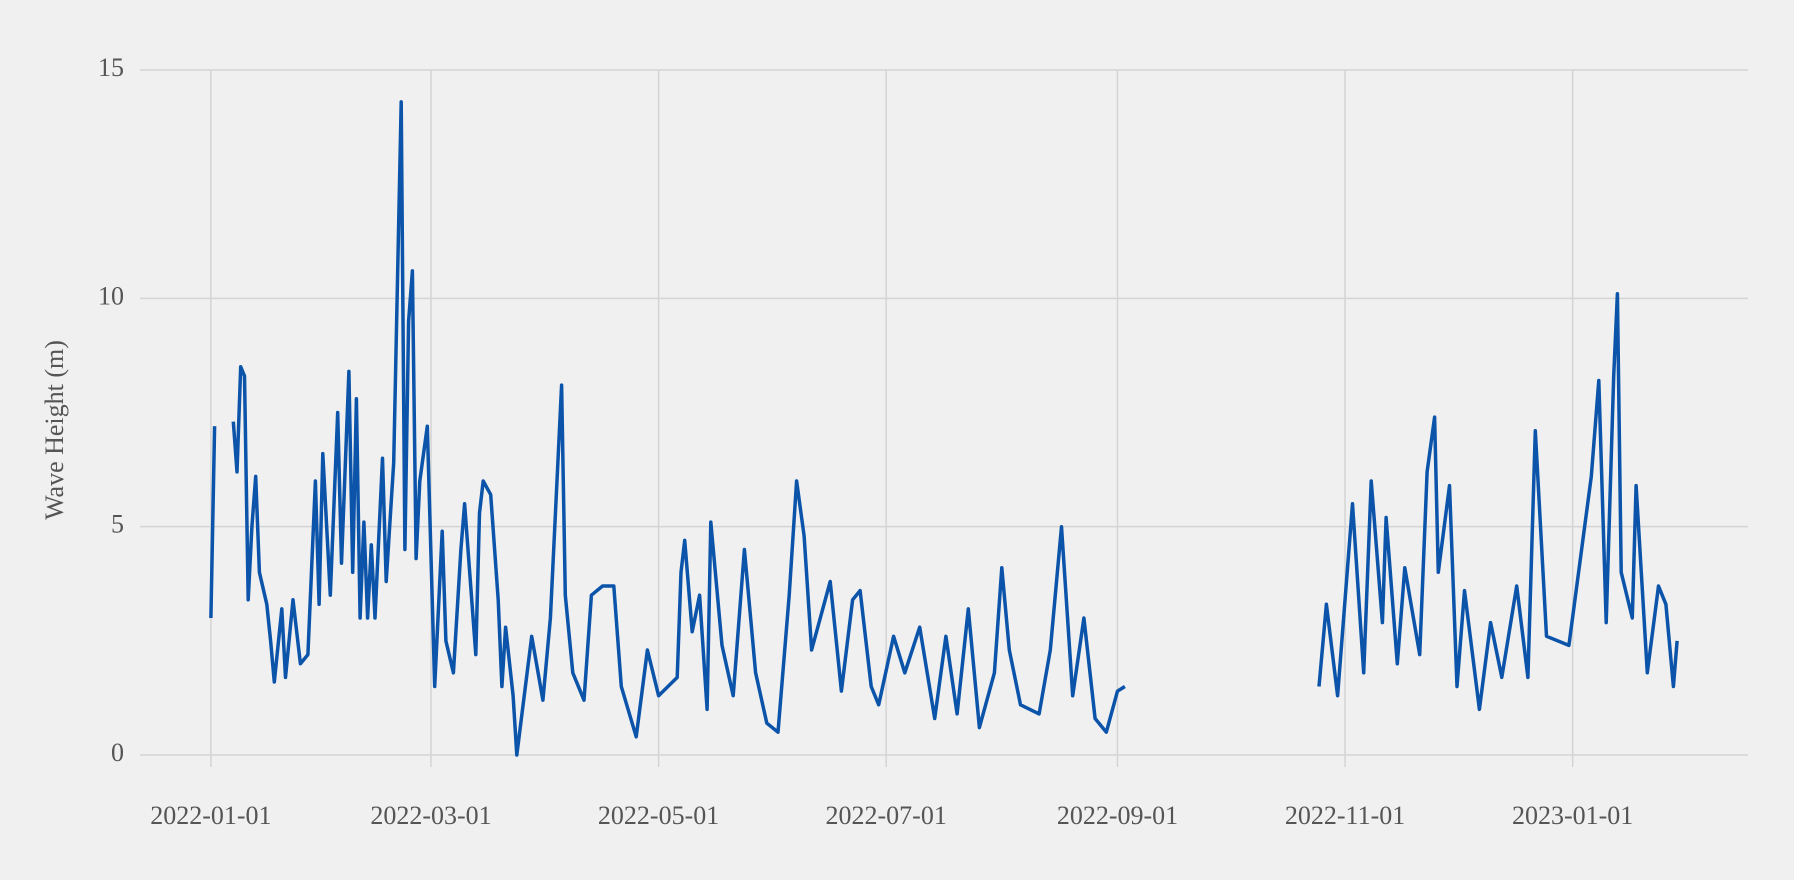  Describe the element at coordinates (210, 815) in the screenshot. I see `x-tick-label: 2022-01-01` at that location.